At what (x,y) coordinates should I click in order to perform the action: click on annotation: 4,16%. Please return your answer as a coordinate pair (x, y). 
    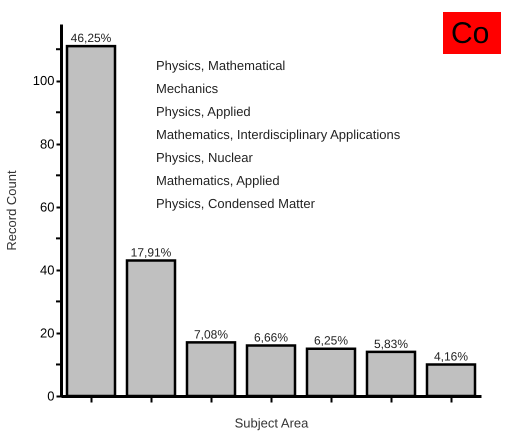
    Looking at the image, I should click on (451, 356).